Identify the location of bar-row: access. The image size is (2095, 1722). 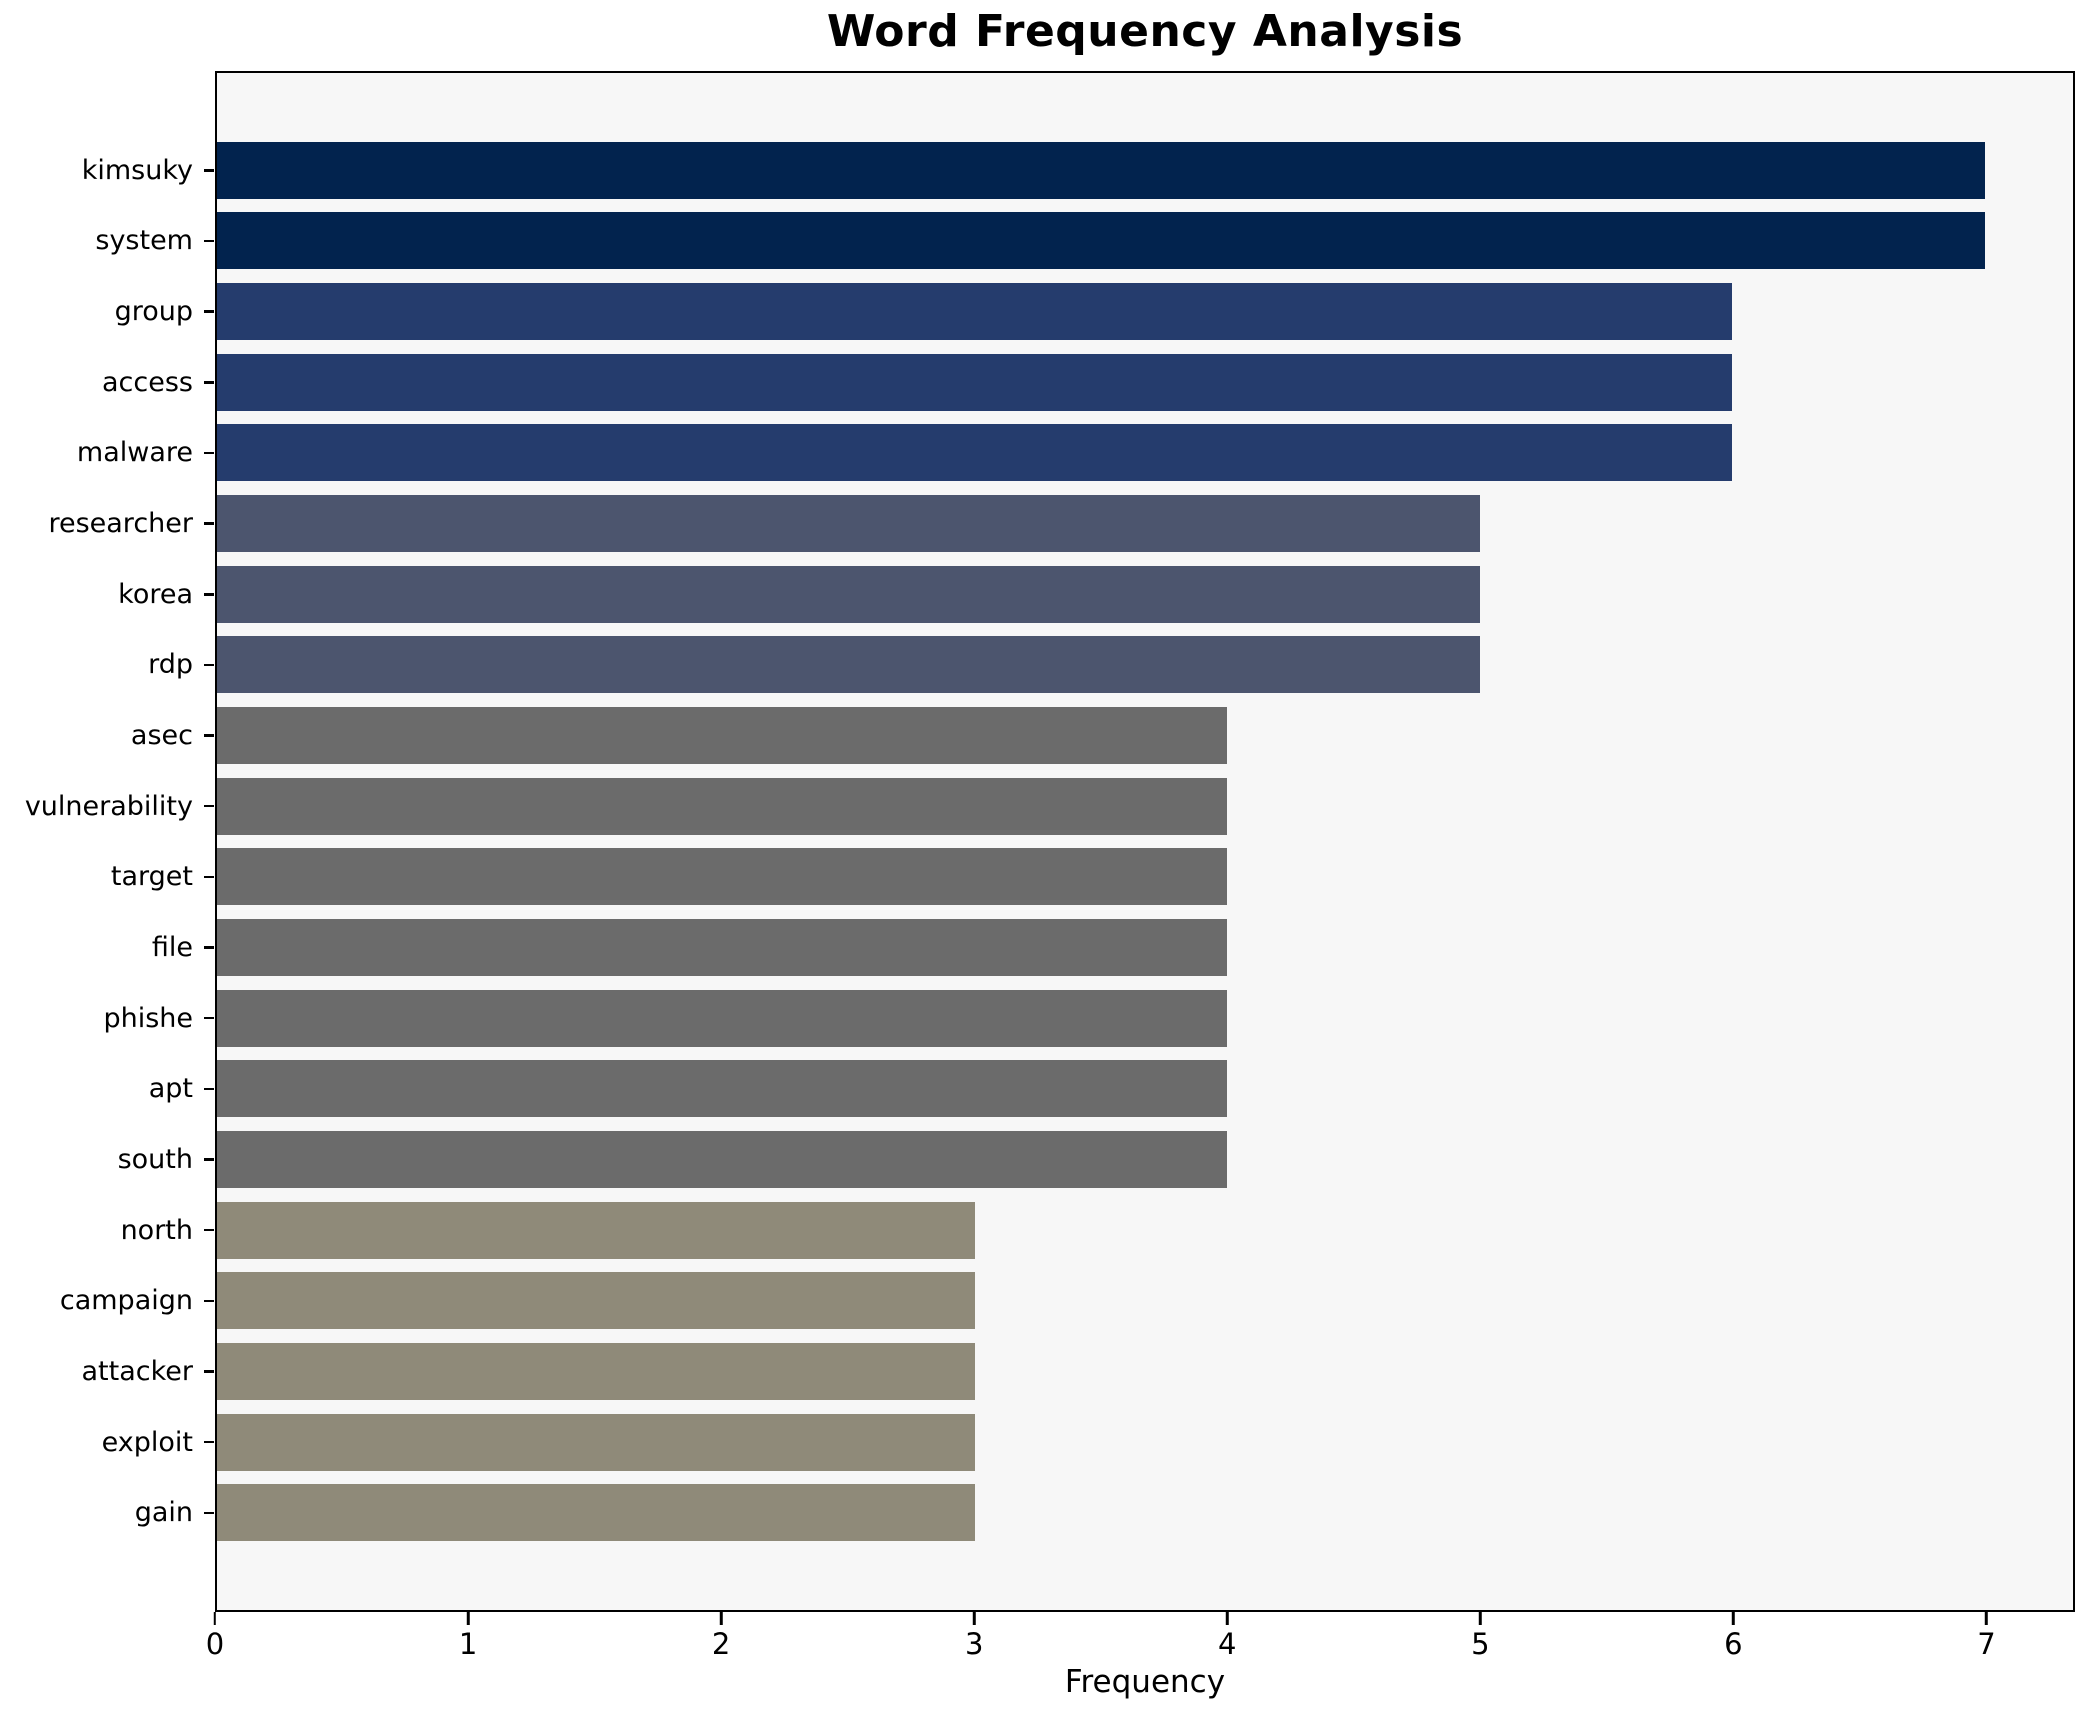
(1087, 382).